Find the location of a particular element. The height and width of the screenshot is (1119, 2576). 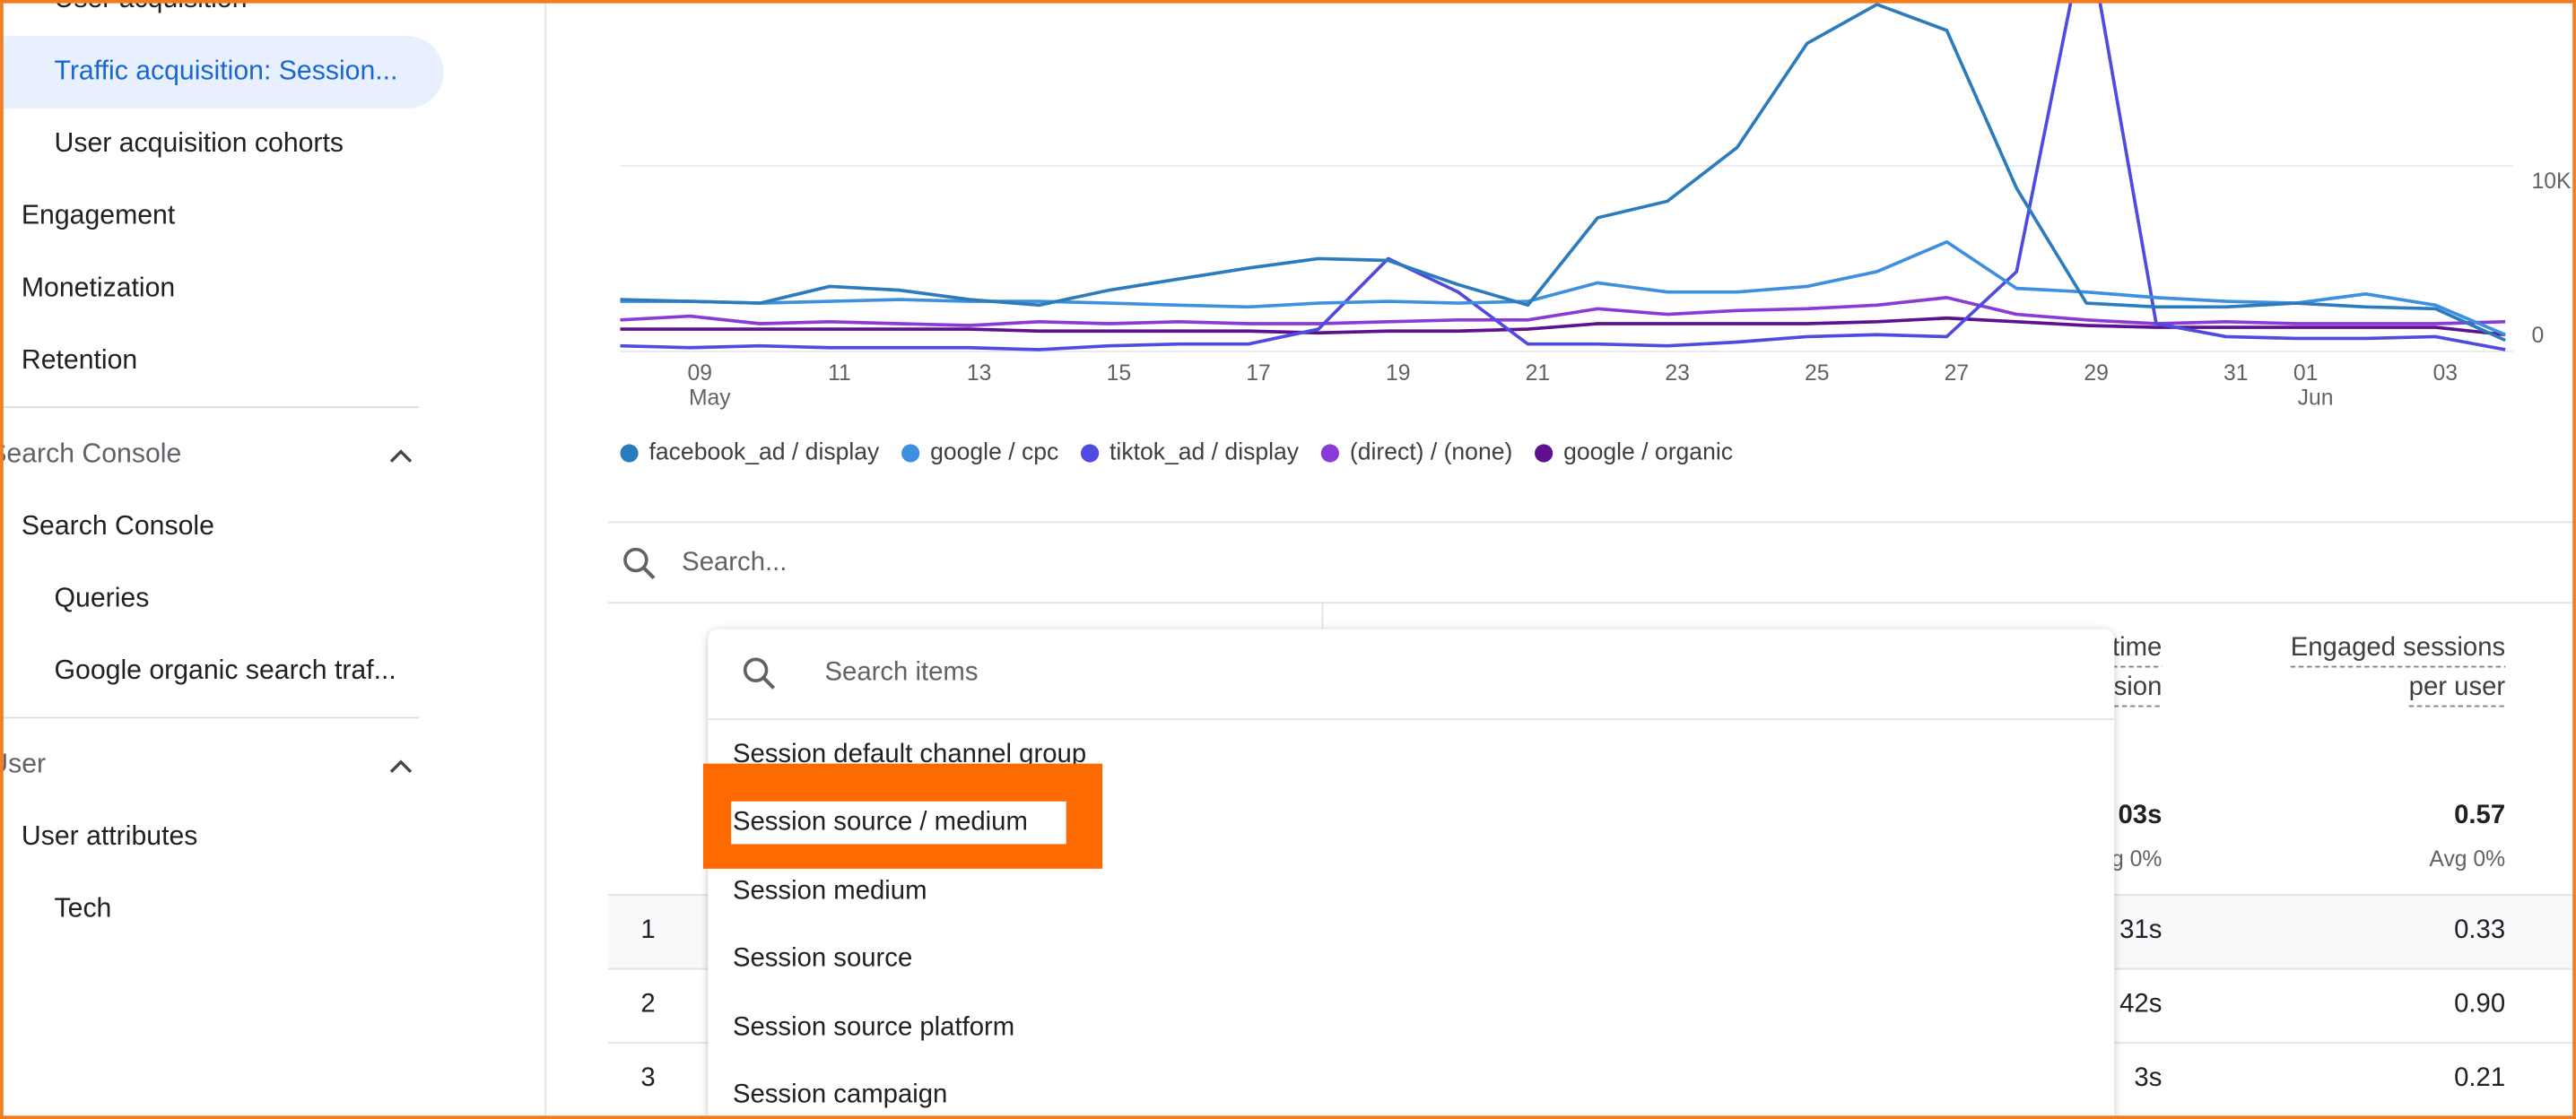

total-value: 0.57 is located at coordinates (2479, 815).